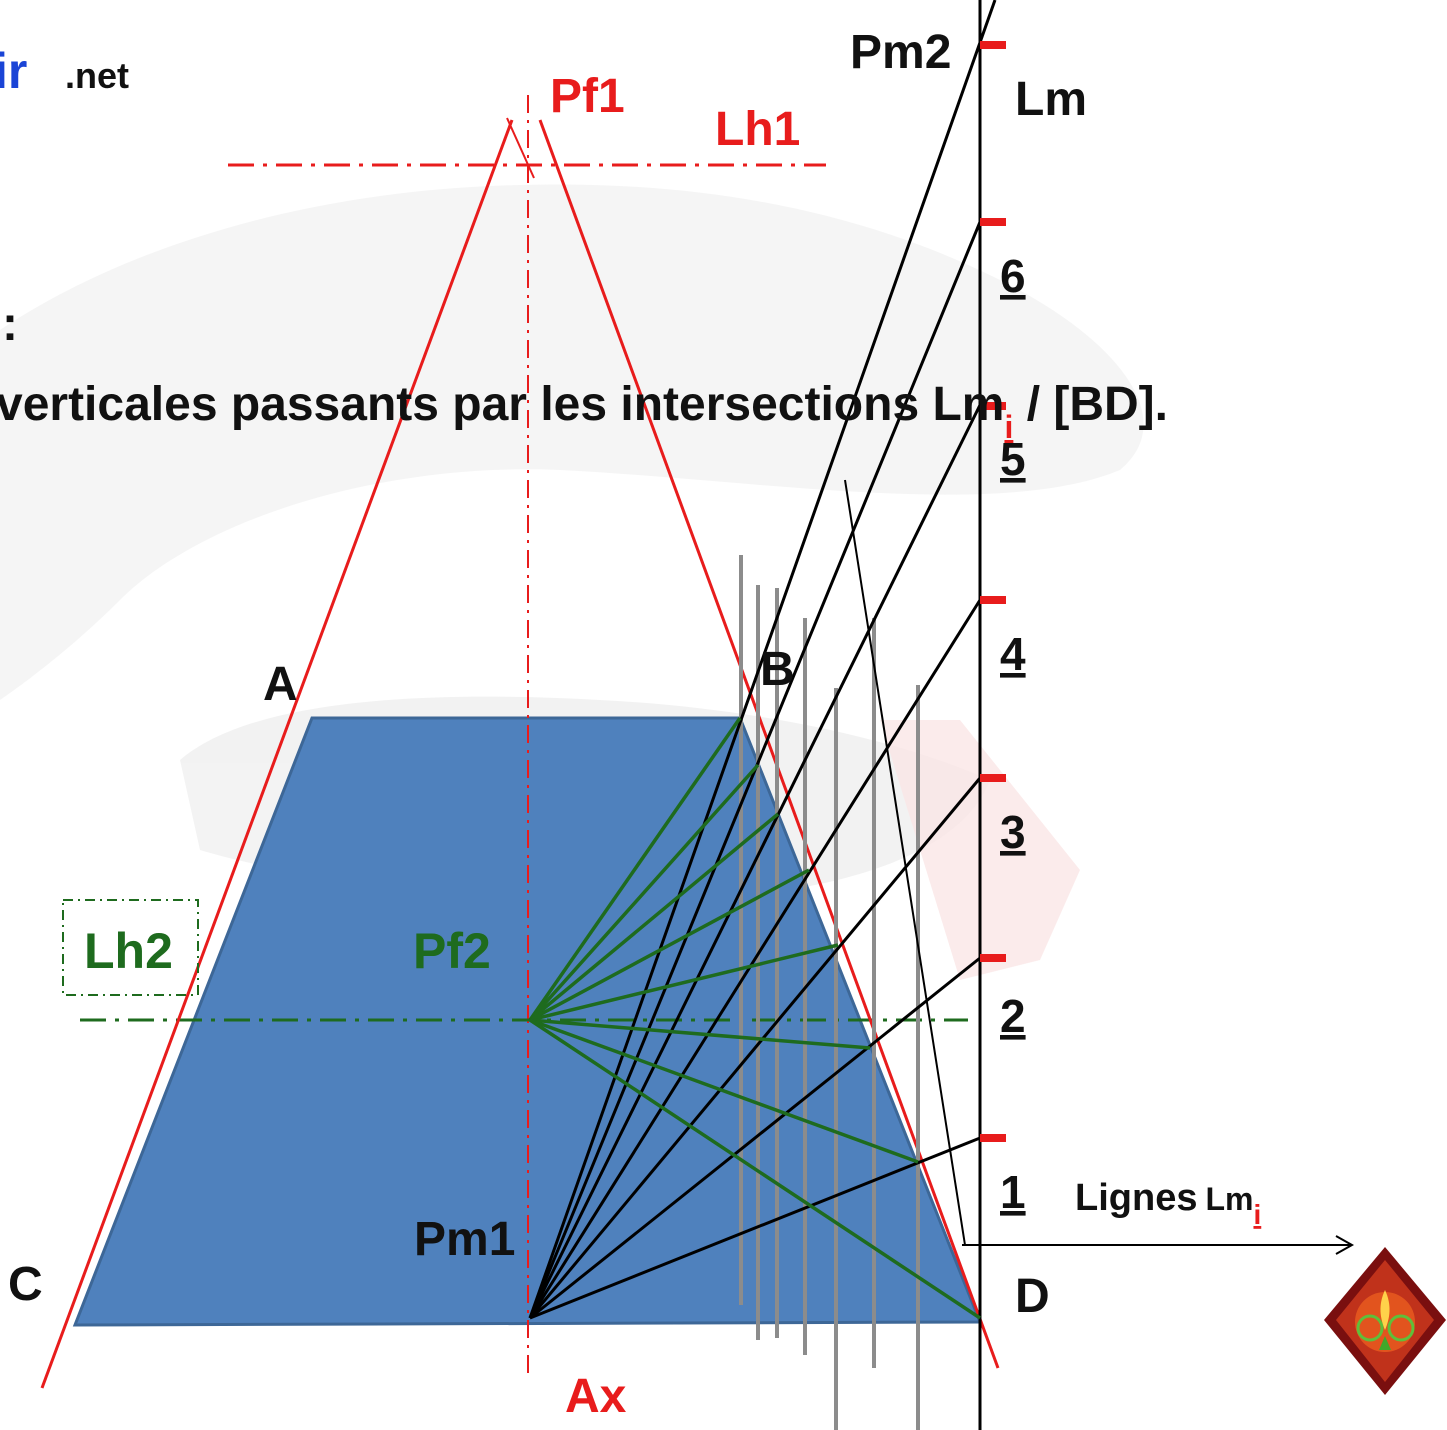 The image size is (1447, 1430). Describe the element at coordinates (1257, 1214) in the screenshot. I see `lignes-subscript: i` at that location.